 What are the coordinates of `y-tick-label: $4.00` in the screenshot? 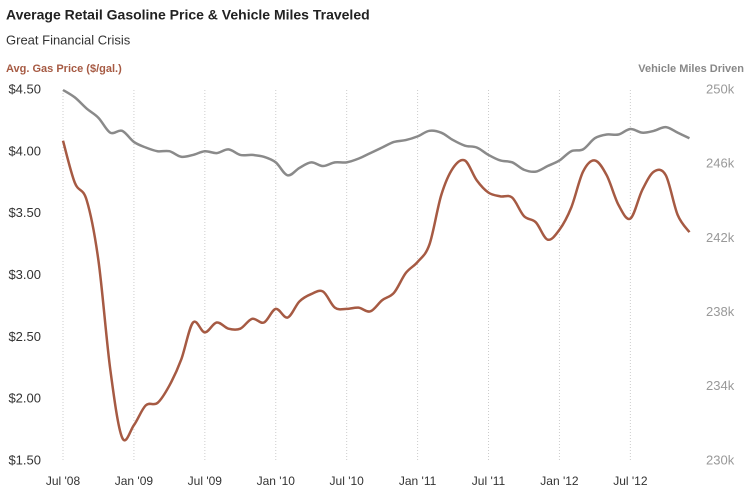 It's located at (24, 150).